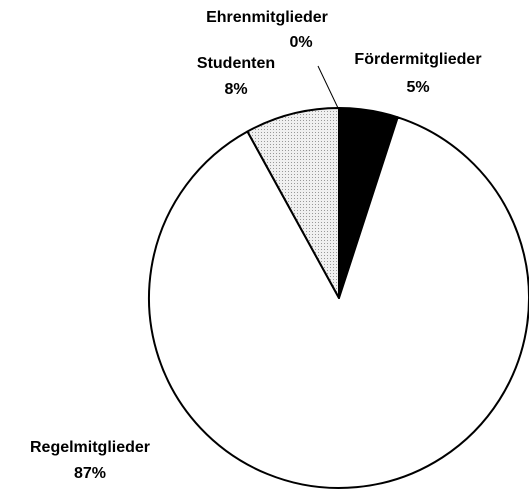 This screenshot has height=490, width=529. Describe the element at coordinates (417, 87) in the screenshot. I see `slice-value-label: 5%` at that location.